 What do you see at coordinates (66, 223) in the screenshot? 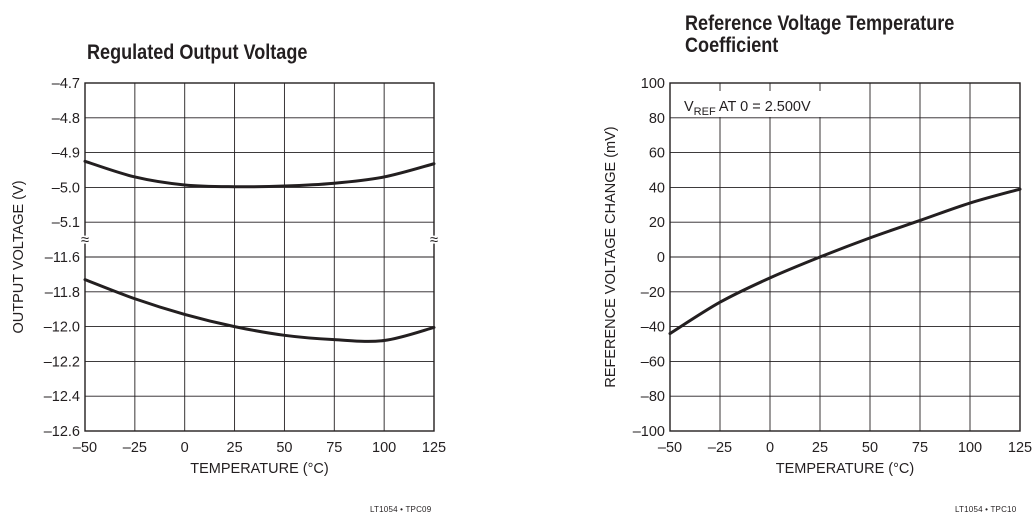
I see `y-tick-label: –5.1` at bounding box center [66, 223].